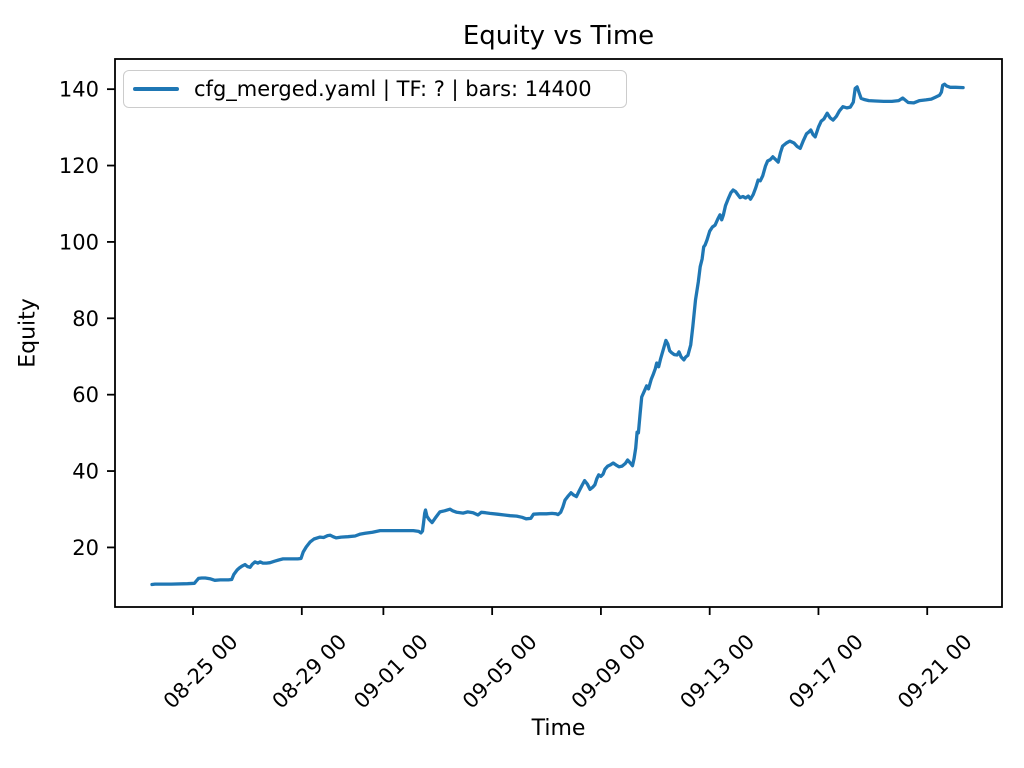  I want to click on chart-title: Equity vs Time, so click(558, 36).